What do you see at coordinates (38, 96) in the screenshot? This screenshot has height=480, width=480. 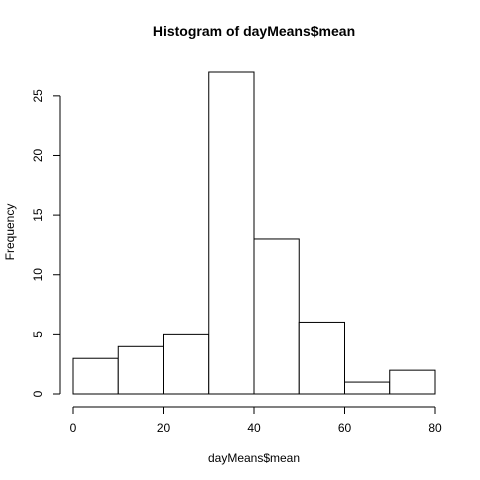 I see `y-tick-label-5: 25` at bounding box center [38, 96].